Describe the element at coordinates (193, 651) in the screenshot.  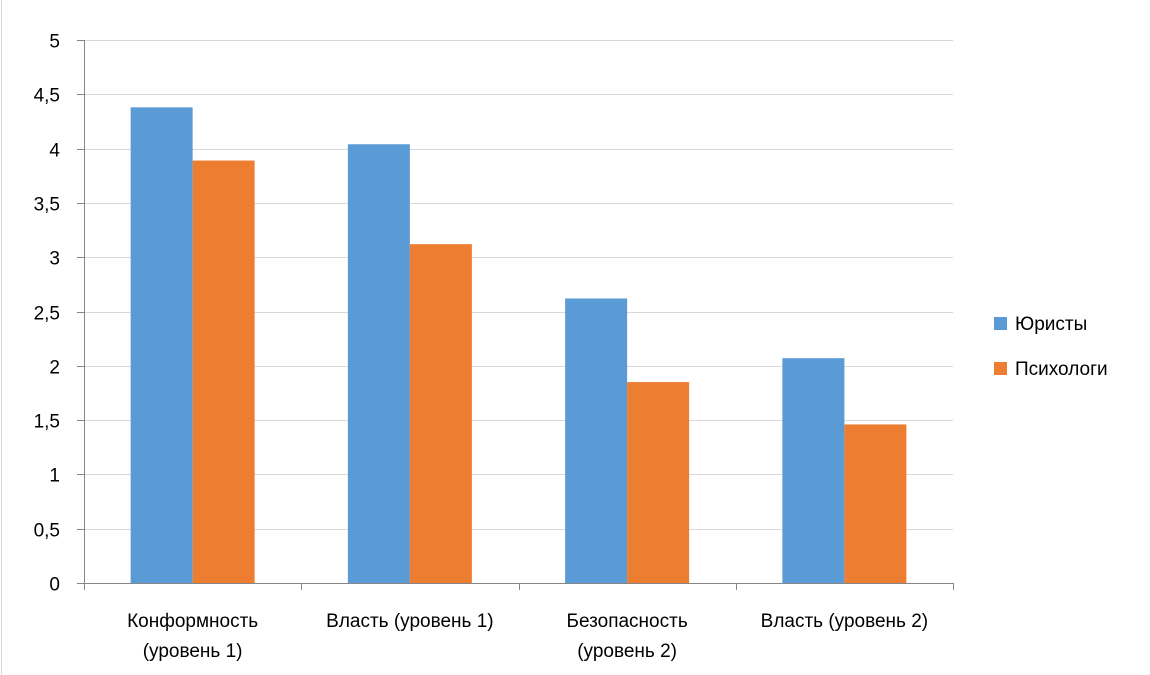
I see `x-category-label: (уровень 1)` at that location.